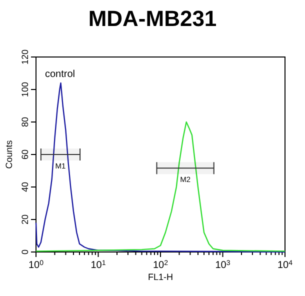 This screenshot has width=305, height=296. I want to click on y-tick-label: 80, so click(25, 122).